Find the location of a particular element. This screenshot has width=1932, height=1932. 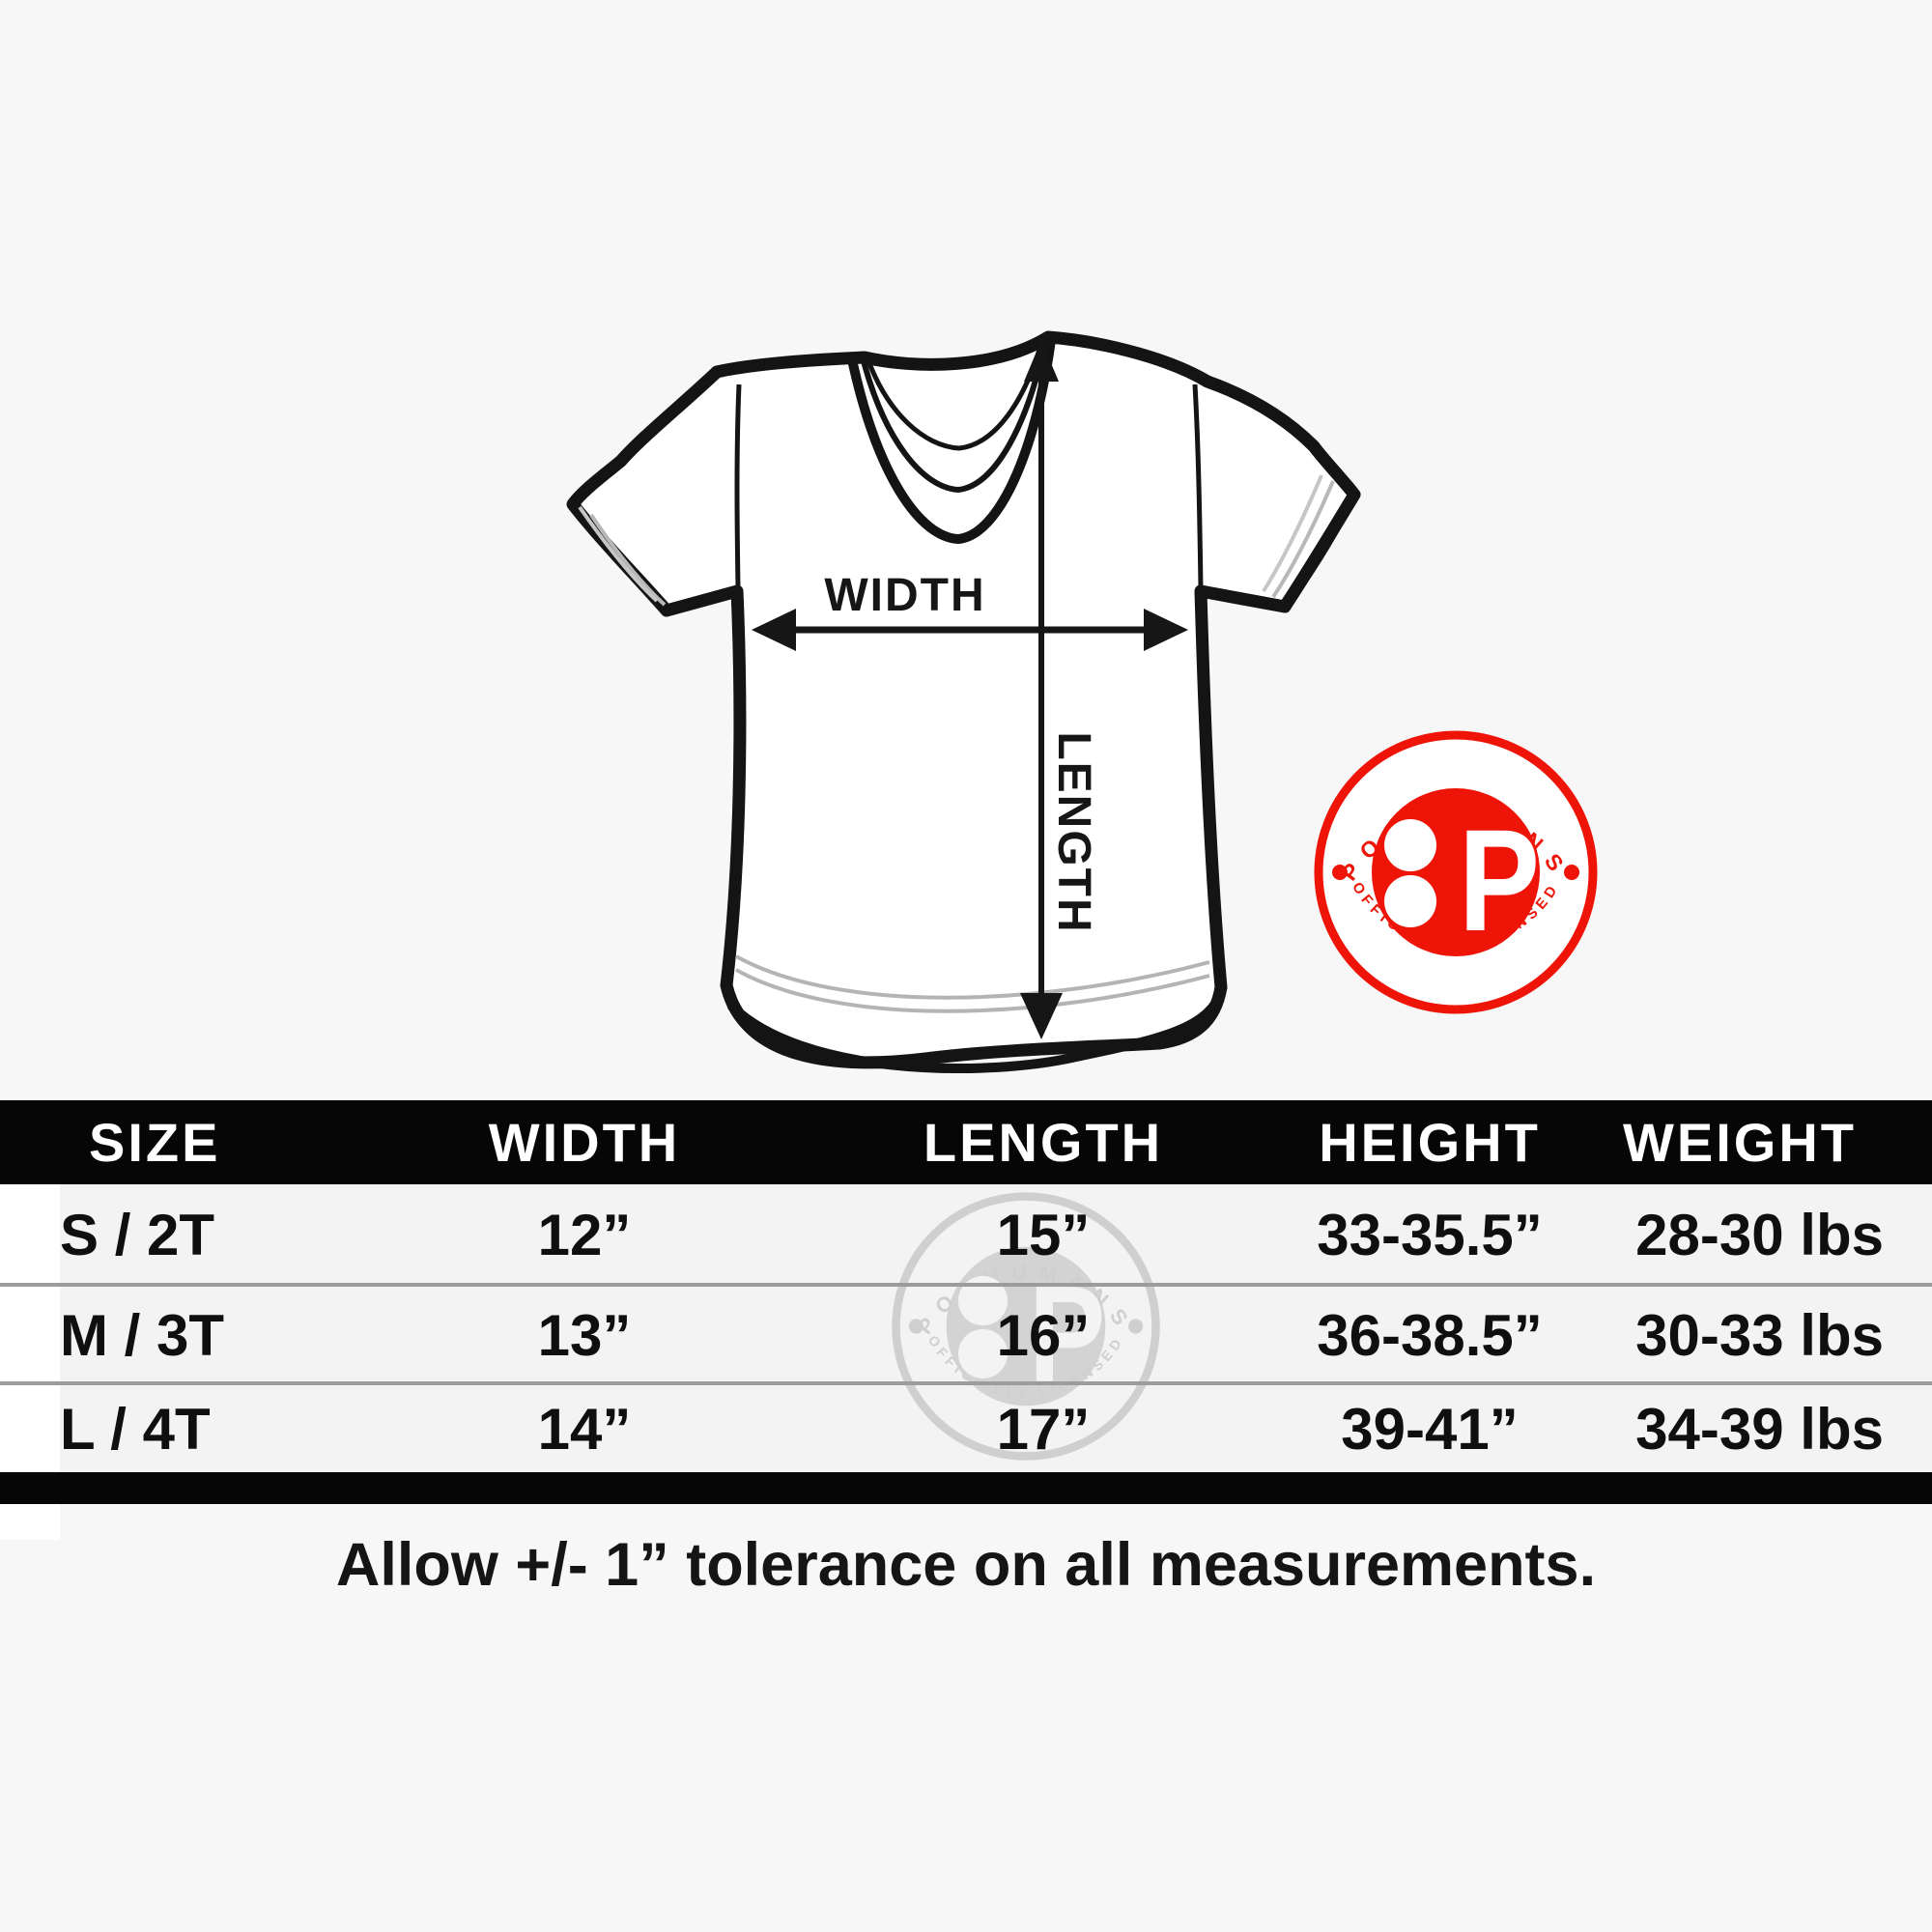

cell-height: 33-35.5” is located at coordinates (1430, 1234).